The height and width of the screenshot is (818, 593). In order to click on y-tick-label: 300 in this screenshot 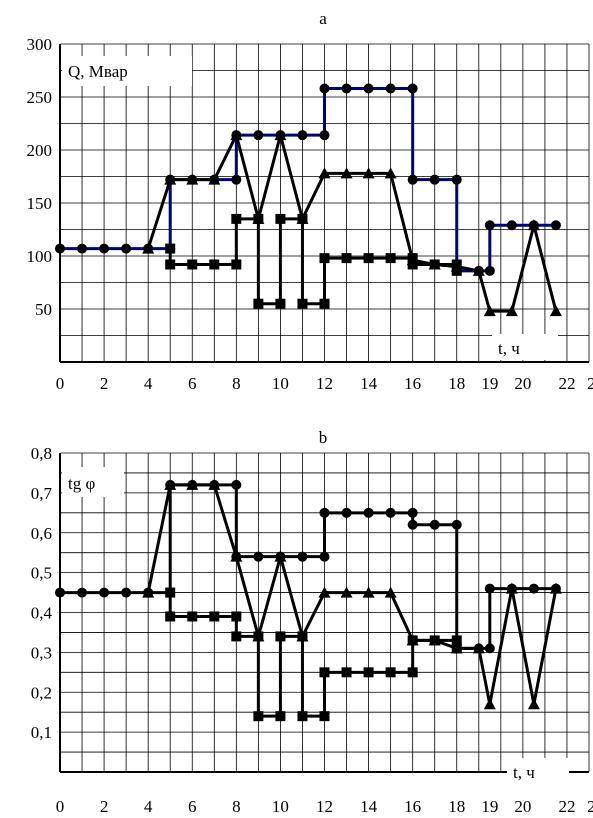, I will do `click(40, 44)`.